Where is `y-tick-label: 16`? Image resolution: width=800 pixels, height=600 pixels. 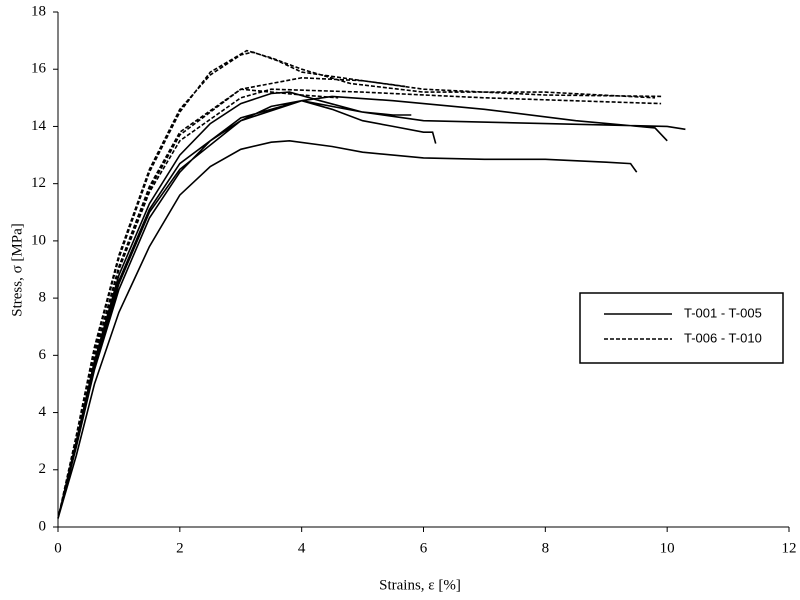 y-tick-label: 16 is located at coordinates (39, 69).